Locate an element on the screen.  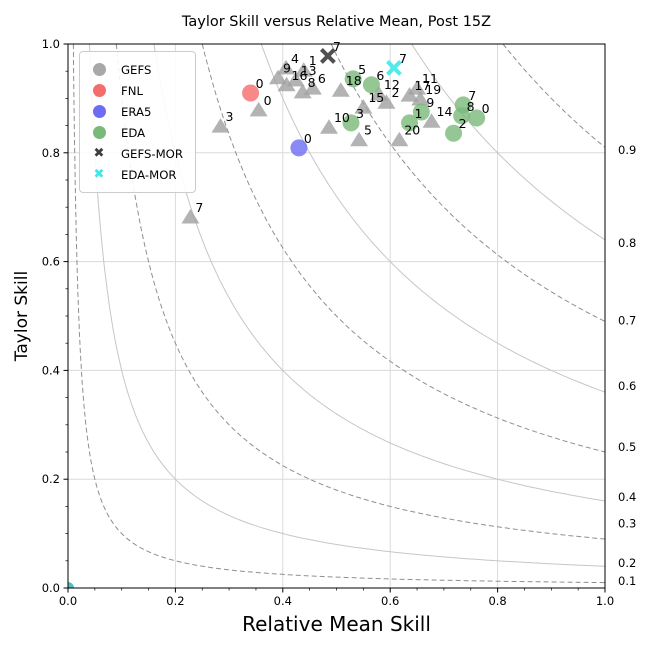
y-tick-label: 0.4 is located at coordinates (51, 370).